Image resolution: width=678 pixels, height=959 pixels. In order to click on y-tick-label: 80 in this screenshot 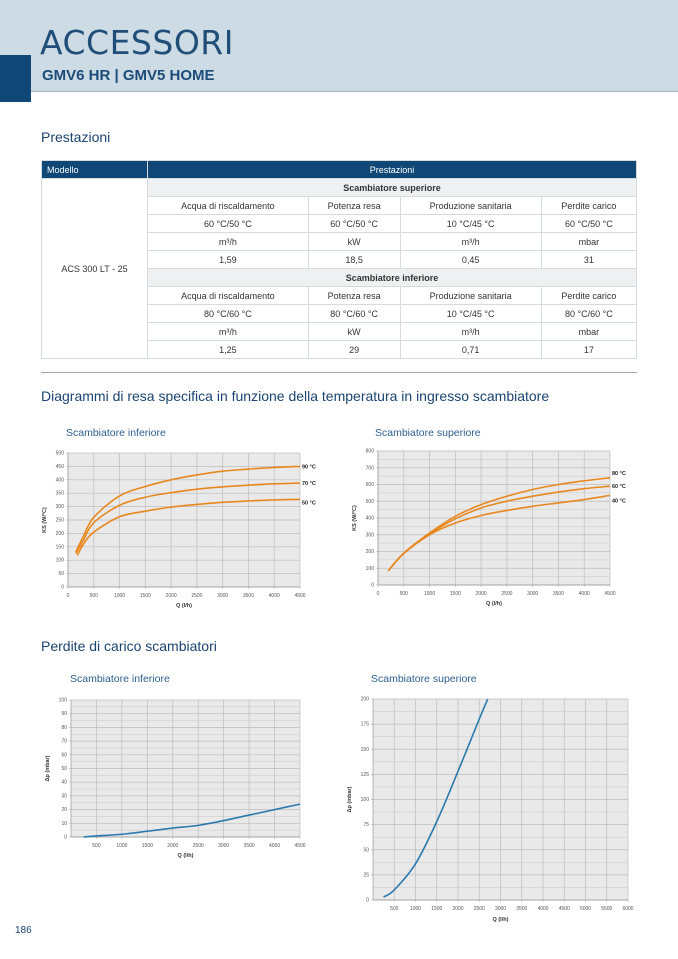, I will do `click(64, 728)`.